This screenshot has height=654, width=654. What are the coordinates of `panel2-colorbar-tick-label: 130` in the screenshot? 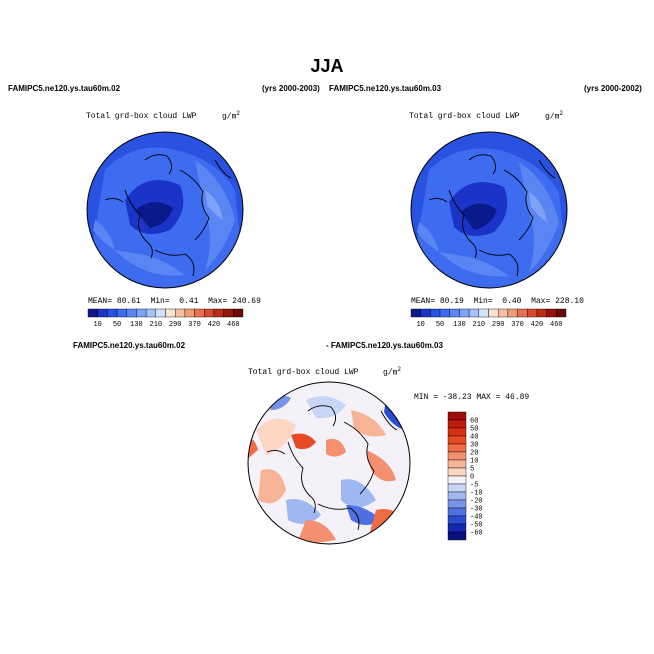 It's located at (459, 325).